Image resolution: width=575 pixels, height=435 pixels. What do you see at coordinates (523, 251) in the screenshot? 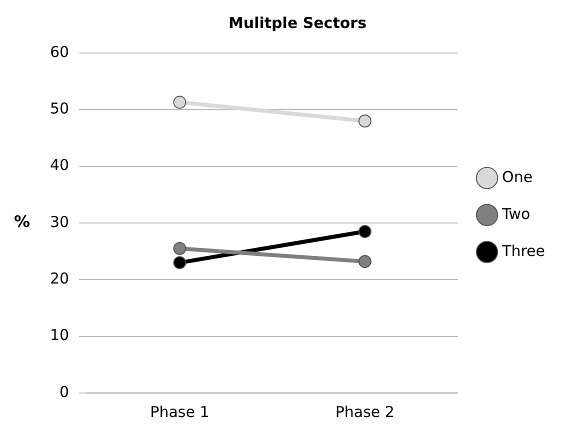
I see `legend-label: Three` at bounding box center [523, 251].